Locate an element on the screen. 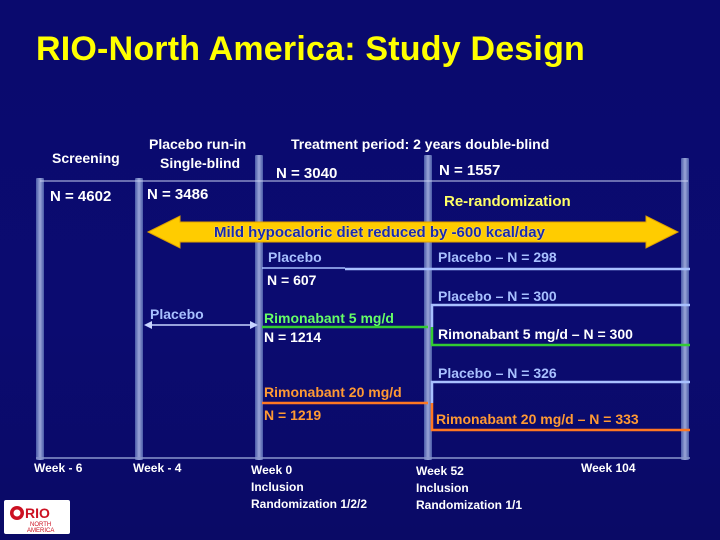 Image resolution: width=720 pixels, height=540 pixels. week52-count: N = 1557 is located at coordinates (470, 170).